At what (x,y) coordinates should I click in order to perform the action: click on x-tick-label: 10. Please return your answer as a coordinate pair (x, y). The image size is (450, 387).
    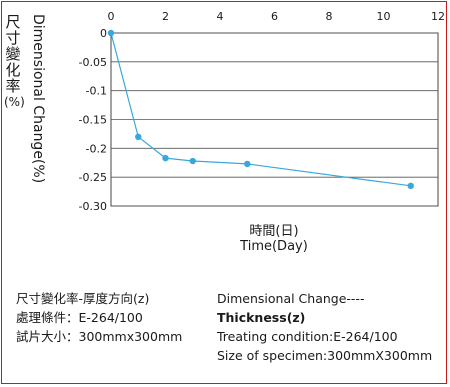
    Looking at the image, I should click on (384, 16).